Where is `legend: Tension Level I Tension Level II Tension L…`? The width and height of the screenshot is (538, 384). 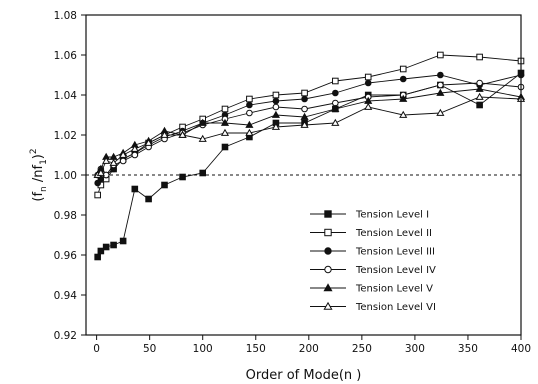
legend: Tension Level I Tension Level II Tension L… is located at coordinates (373, 261).